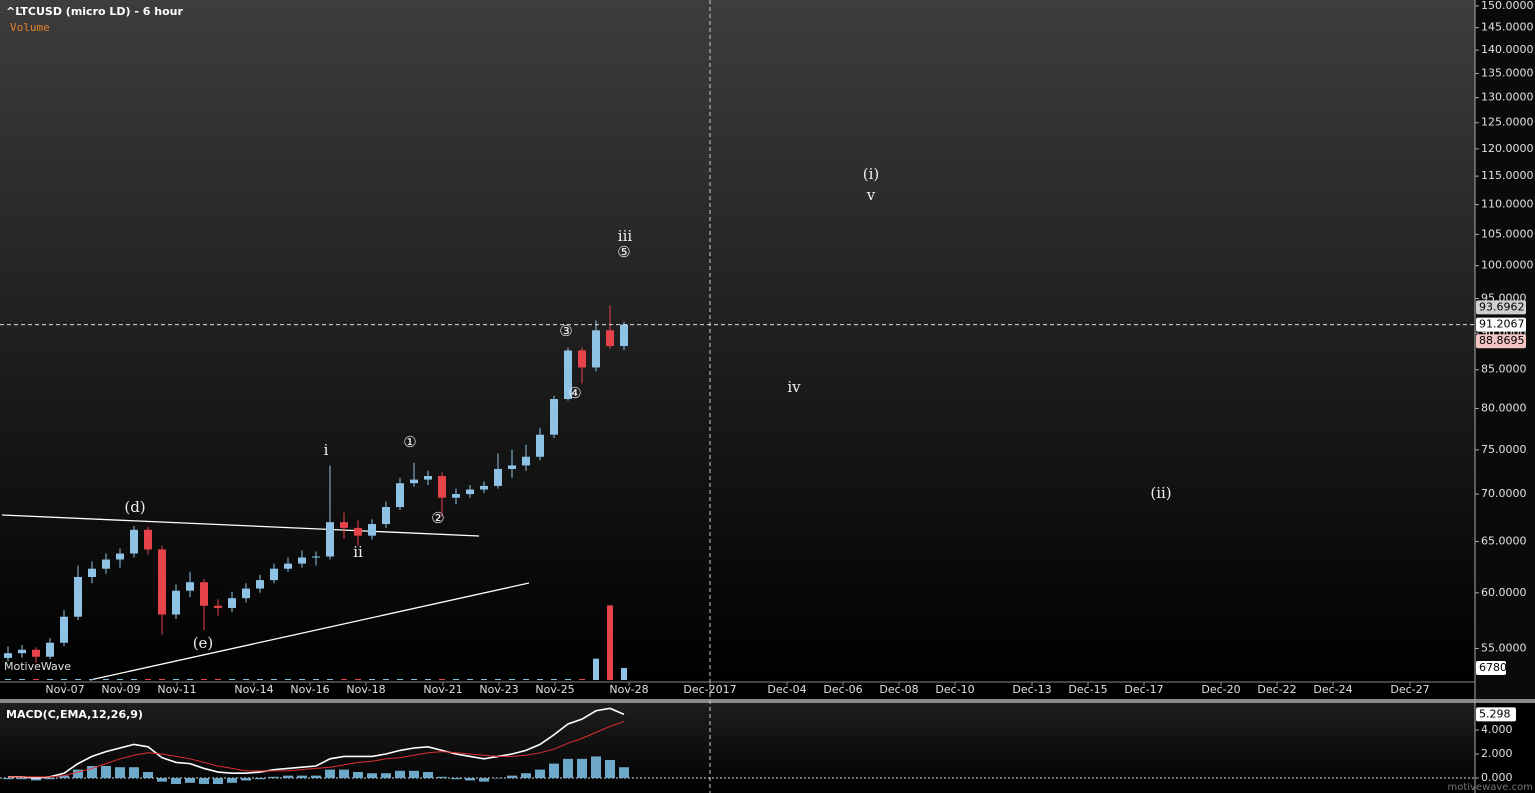 The width and height of the screenshot is (1535, 793). Describe the element at coordinates (1507, 72) in the screenshot. I see `y-tick-label: 135.0000` at that location.